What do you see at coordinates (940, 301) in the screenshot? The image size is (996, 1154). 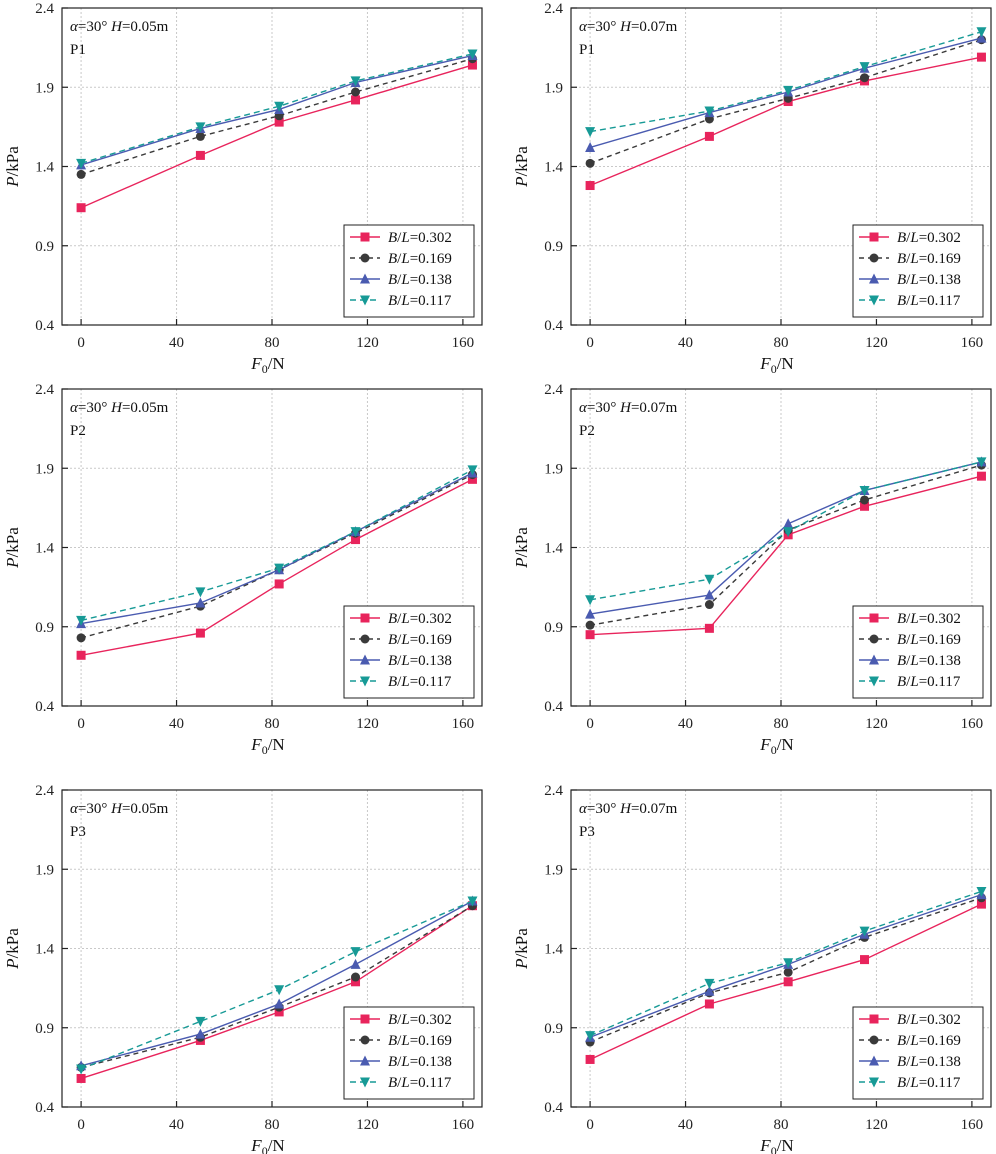 I see `legend-value: =0.117` at bounding box center [940, 301].